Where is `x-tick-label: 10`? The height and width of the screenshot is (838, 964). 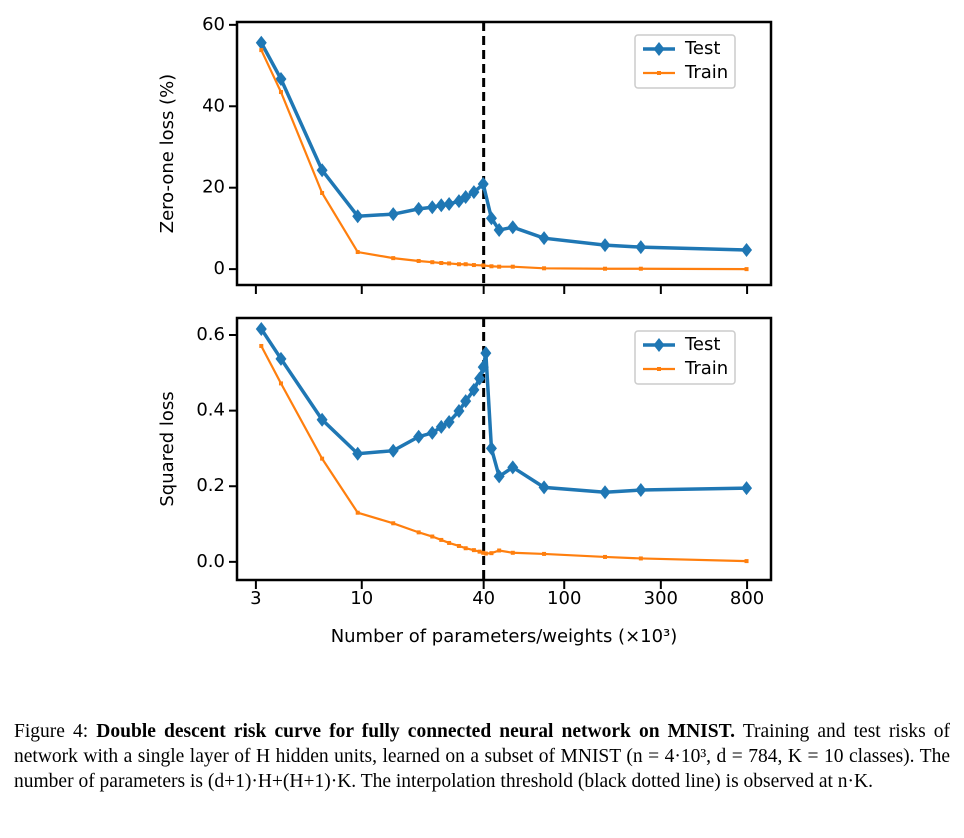 x-tick-label: 10 is located at coordinates (361, 598).